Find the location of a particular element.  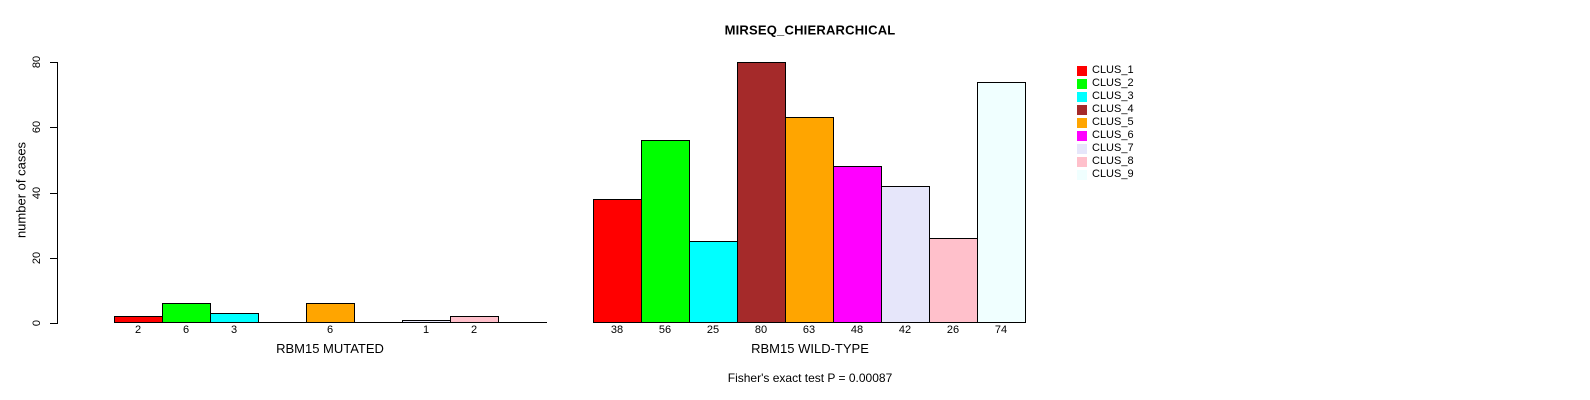

fisher-test-annotation: Fisher's exact test P = 0.00087 is located at coordinates (810, 378).